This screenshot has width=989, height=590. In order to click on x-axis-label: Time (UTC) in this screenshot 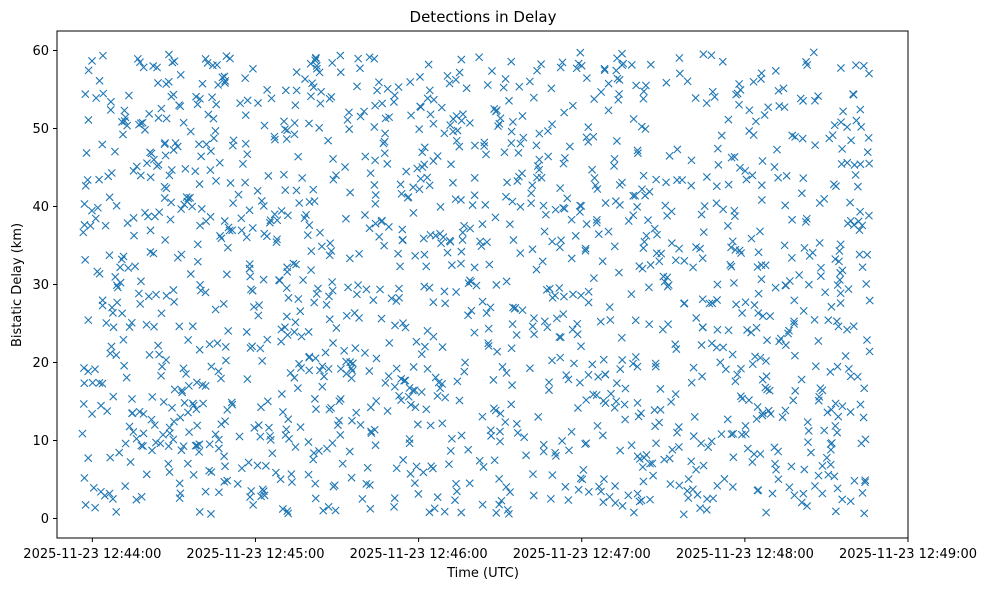, I will do `click(482, 573)`.